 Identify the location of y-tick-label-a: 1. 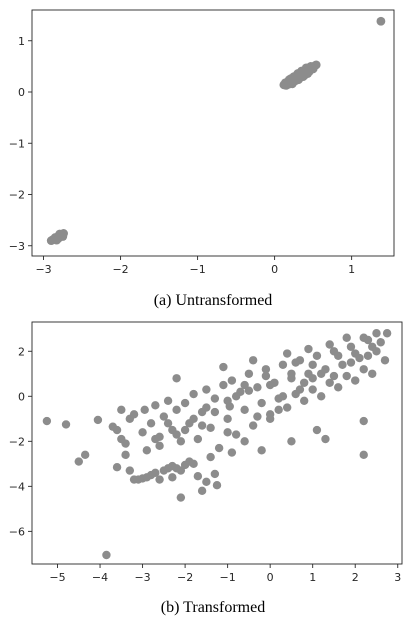
(21, 41).